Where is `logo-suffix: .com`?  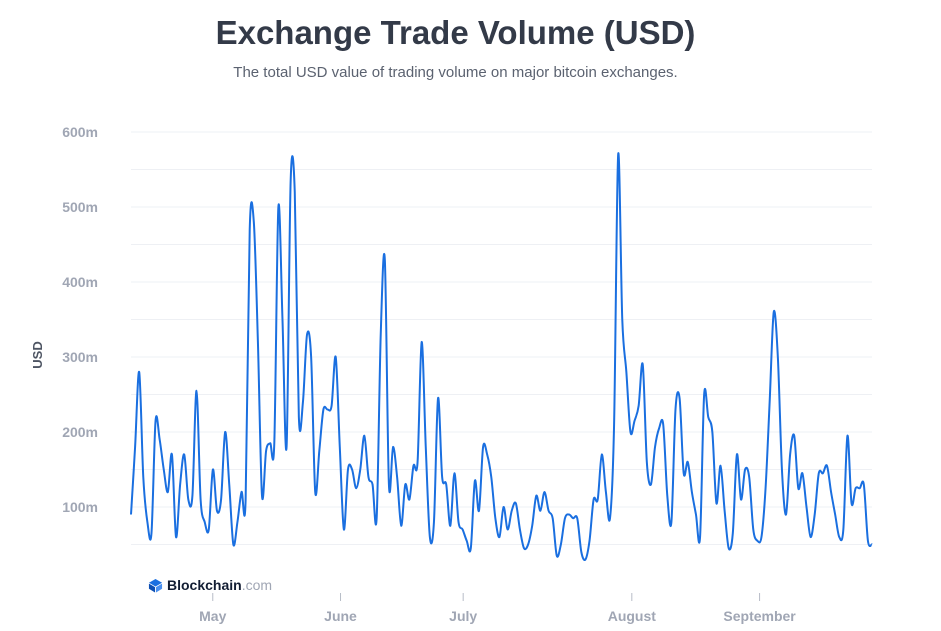
logo-suffix: .com is located at coordinates (257, 585).